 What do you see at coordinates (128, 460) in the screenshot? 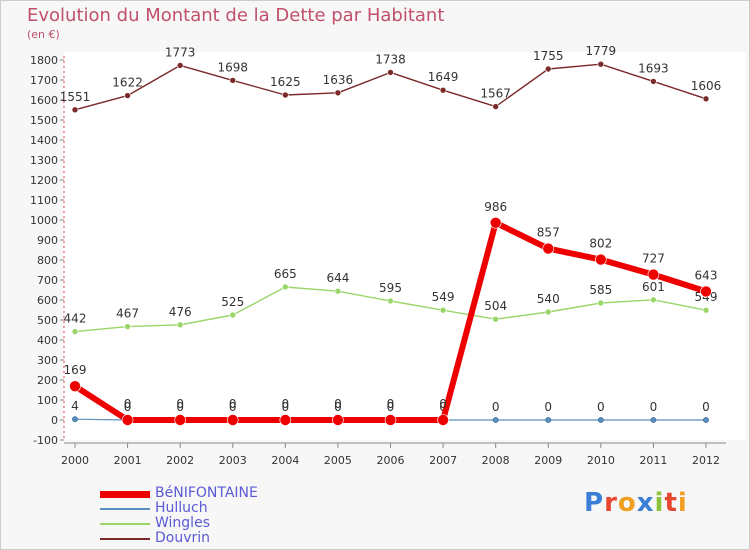
I see `x-tick-label: 2001` at bounding box center [128, 460].